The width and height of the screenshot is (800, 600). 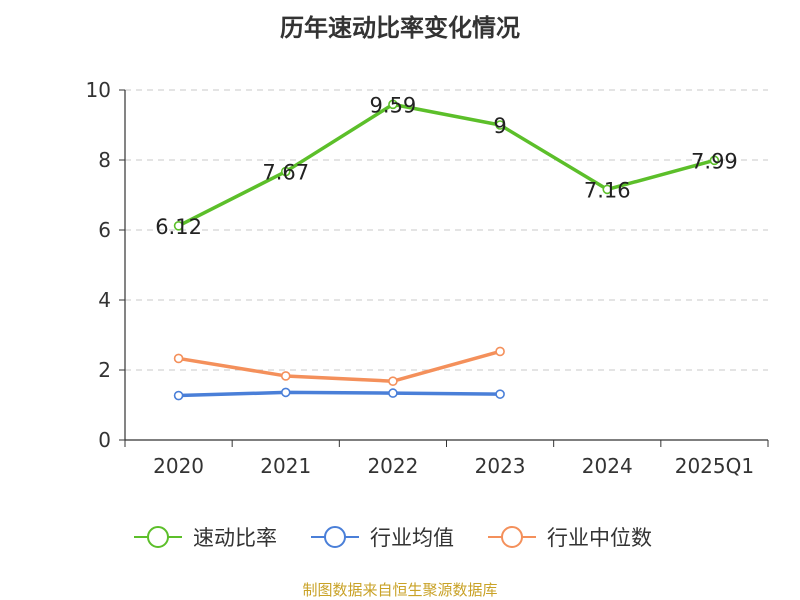 What do you see at coordinates (714, 466) in the screenshot?
I see `x-tick-label-2025Q1: 2025Q1` at bounding box center [714, 466].